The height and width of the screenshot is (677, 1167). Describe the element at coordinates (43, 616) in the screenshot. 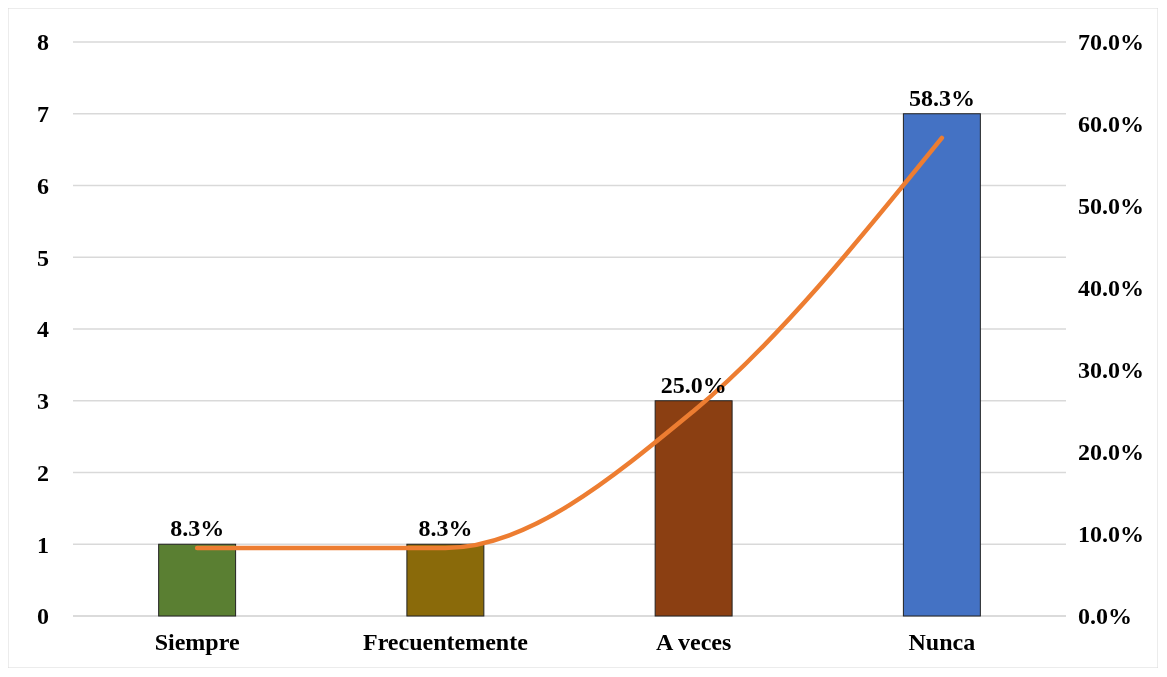

I see `y-tick-label: 0` at that location.